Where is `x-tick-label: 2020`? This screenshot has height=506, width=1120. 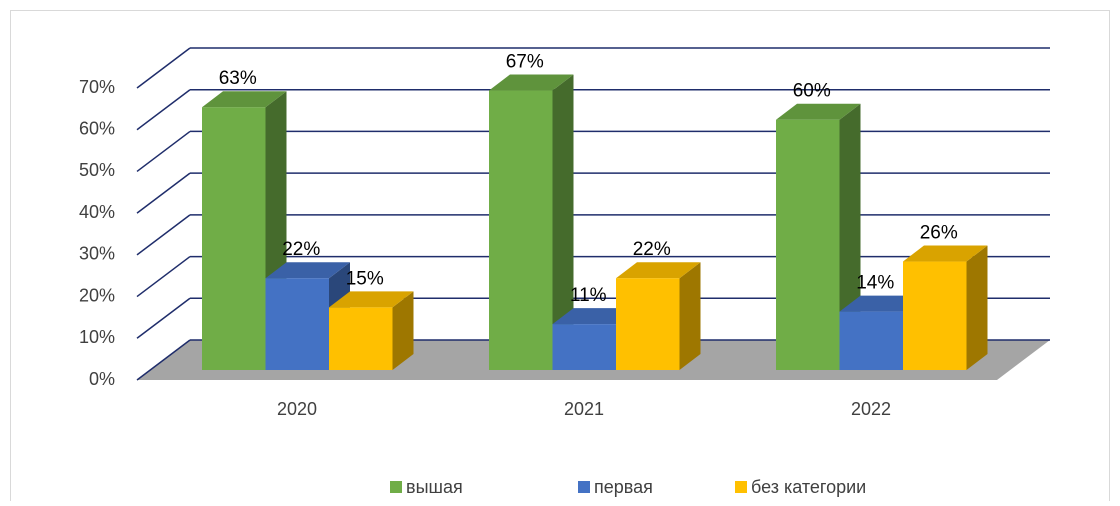 x-tick-label: 2020 is located at coordinates (297, 409).